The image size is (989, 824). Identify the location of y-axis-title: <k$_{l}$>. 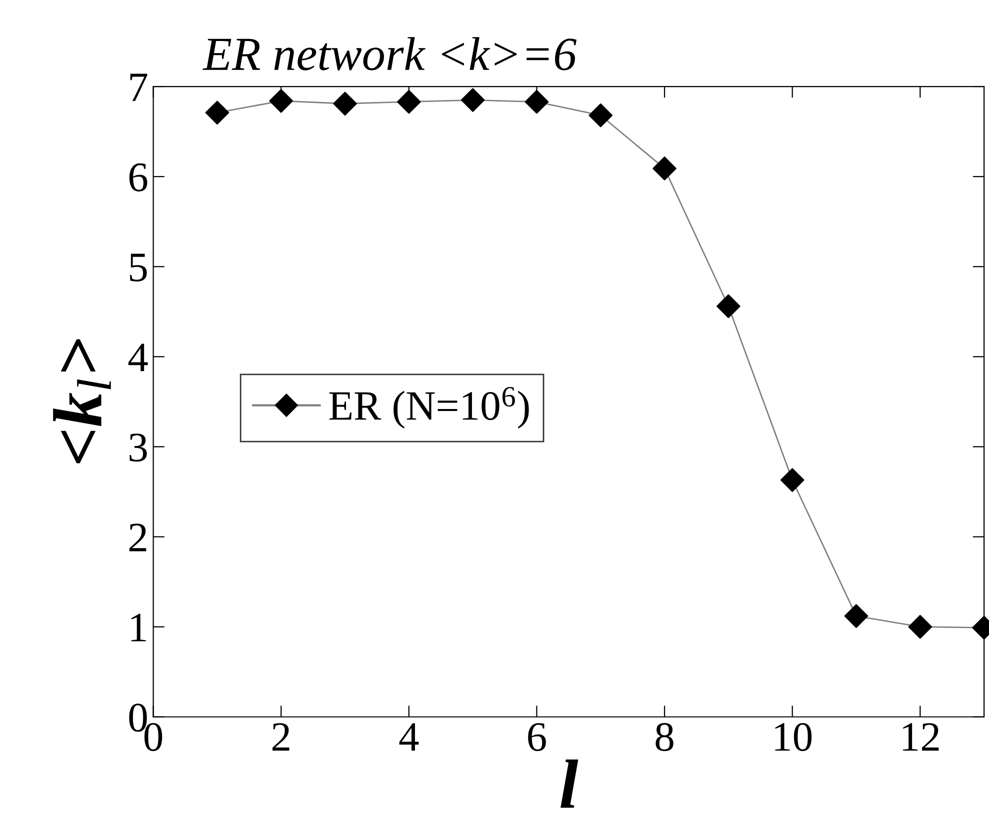
(82, 401).